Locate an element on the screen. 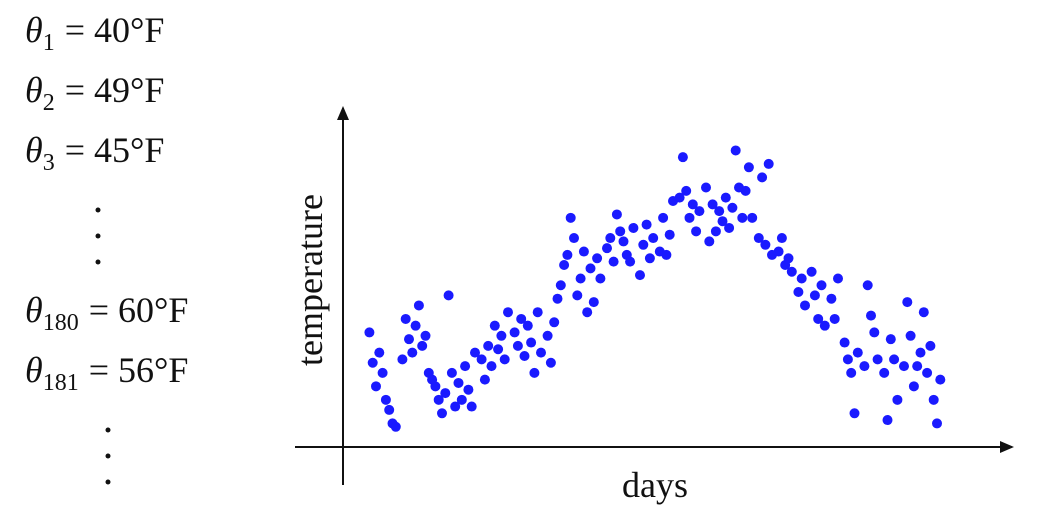  equation-value: = 49°F is located at coordinates (115, 90).